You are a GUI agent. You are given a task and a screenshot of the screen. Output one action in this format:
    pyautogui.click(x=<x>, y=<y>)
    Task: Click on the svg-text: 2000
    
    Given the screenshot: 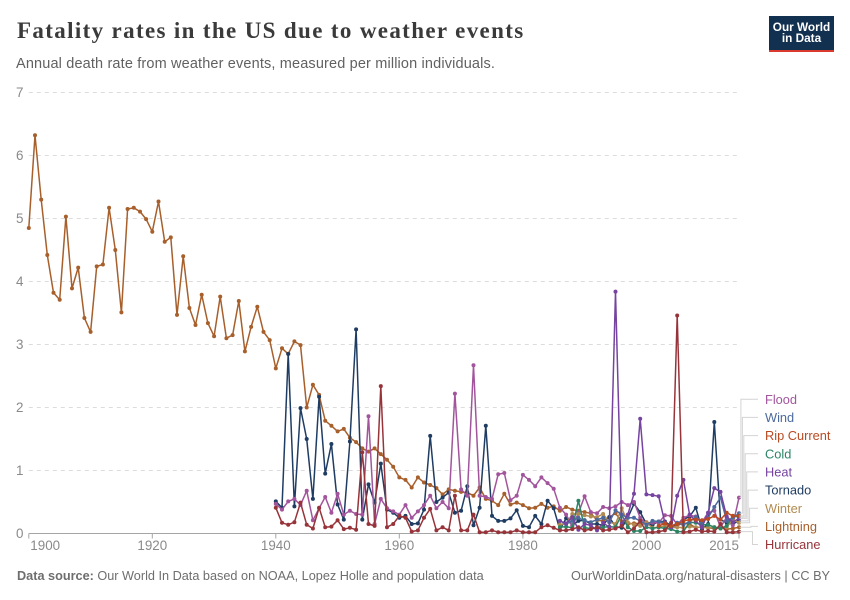 What is the action you would take?
    pyautogui.click(x=647, y=545)
    